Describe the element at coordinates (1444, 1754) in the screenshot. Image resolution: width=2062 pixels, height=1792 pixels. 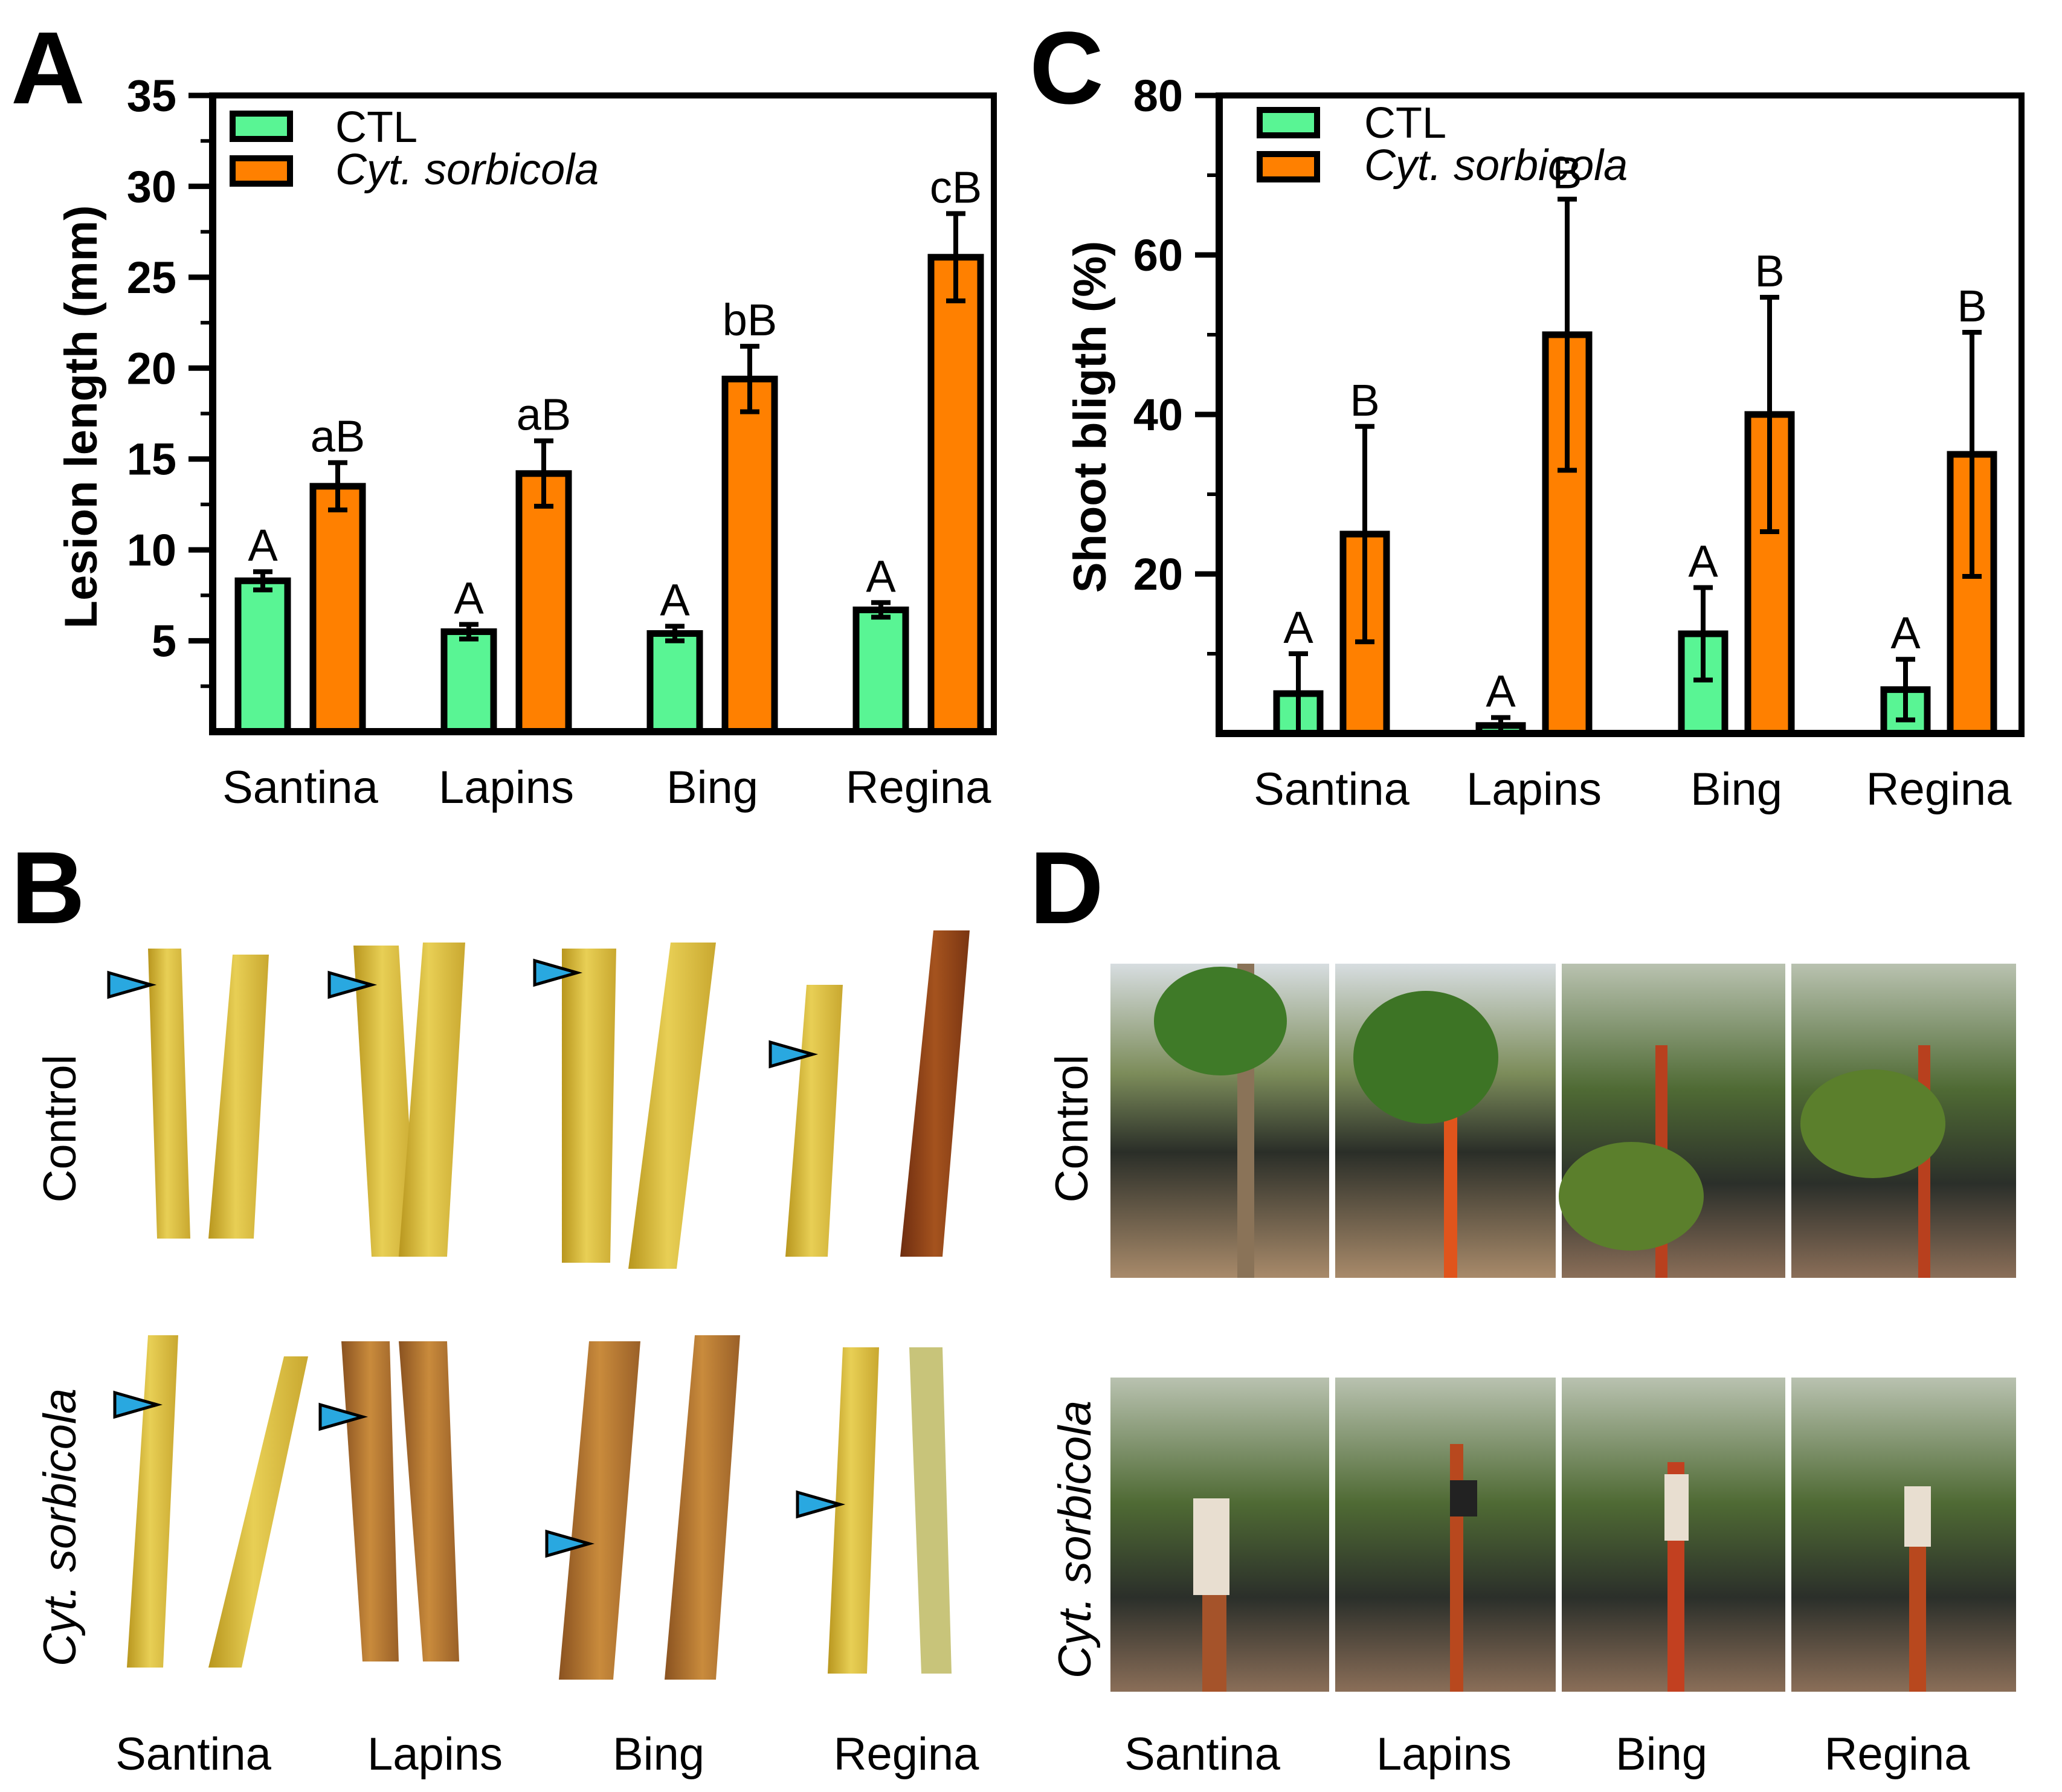
I see `d-col-label-lapins: Lapins` at that location.